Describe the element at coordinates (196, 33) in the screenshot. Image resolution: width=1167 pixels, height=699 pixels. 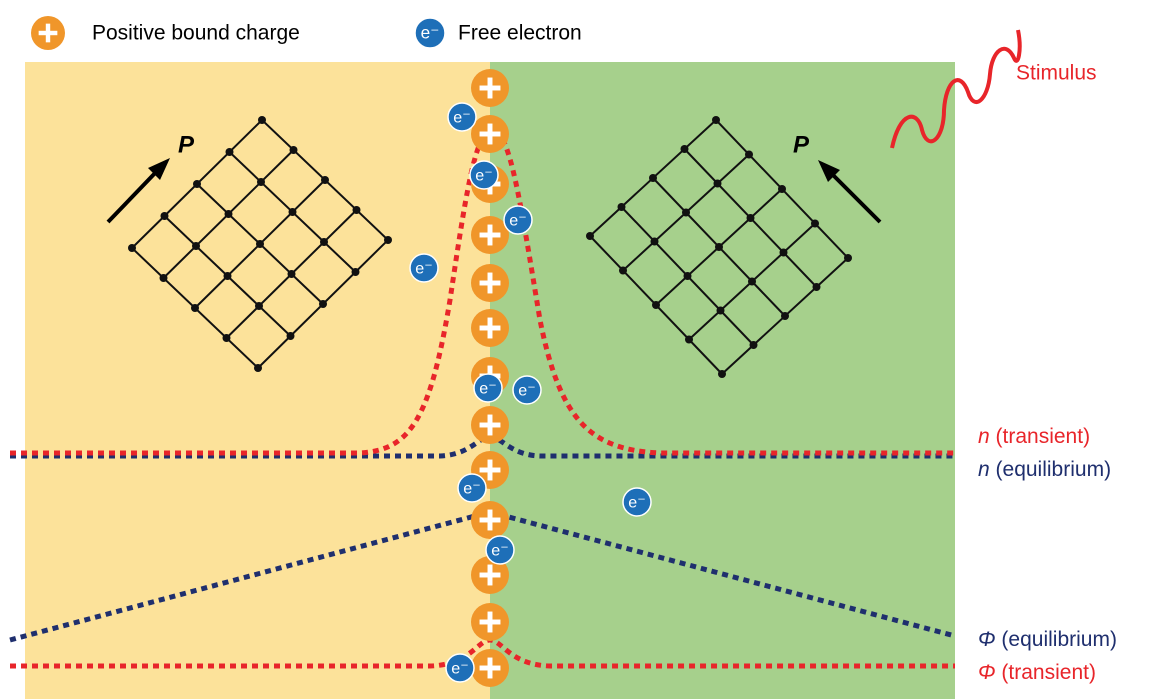
I see `legend-label: Positive bound charge` at that location.